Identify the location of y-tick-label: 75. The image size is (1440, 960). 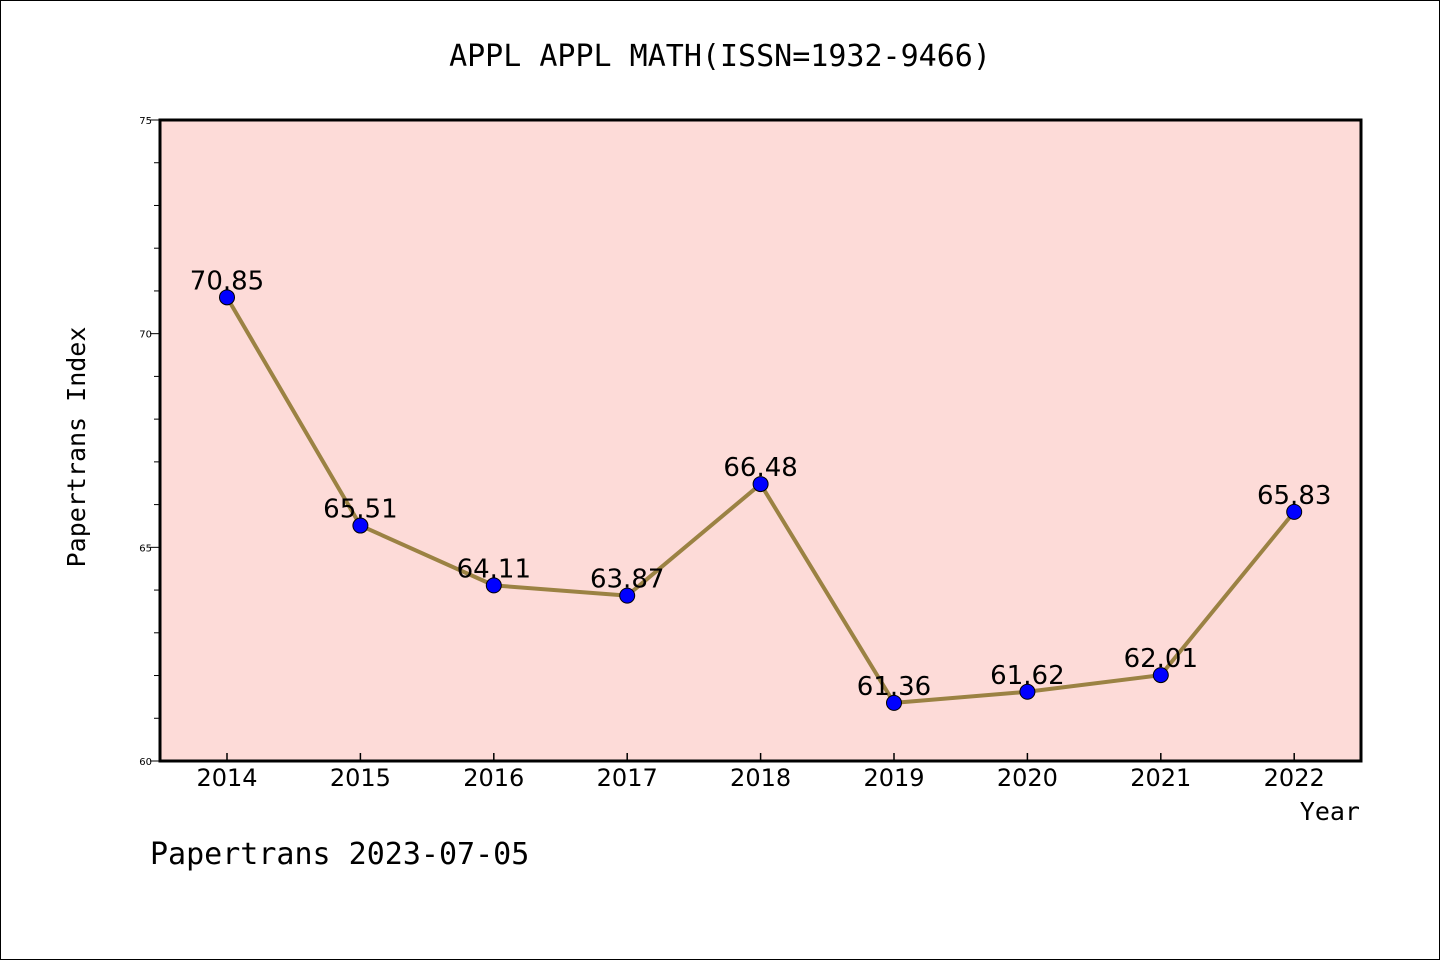
(145, 121).